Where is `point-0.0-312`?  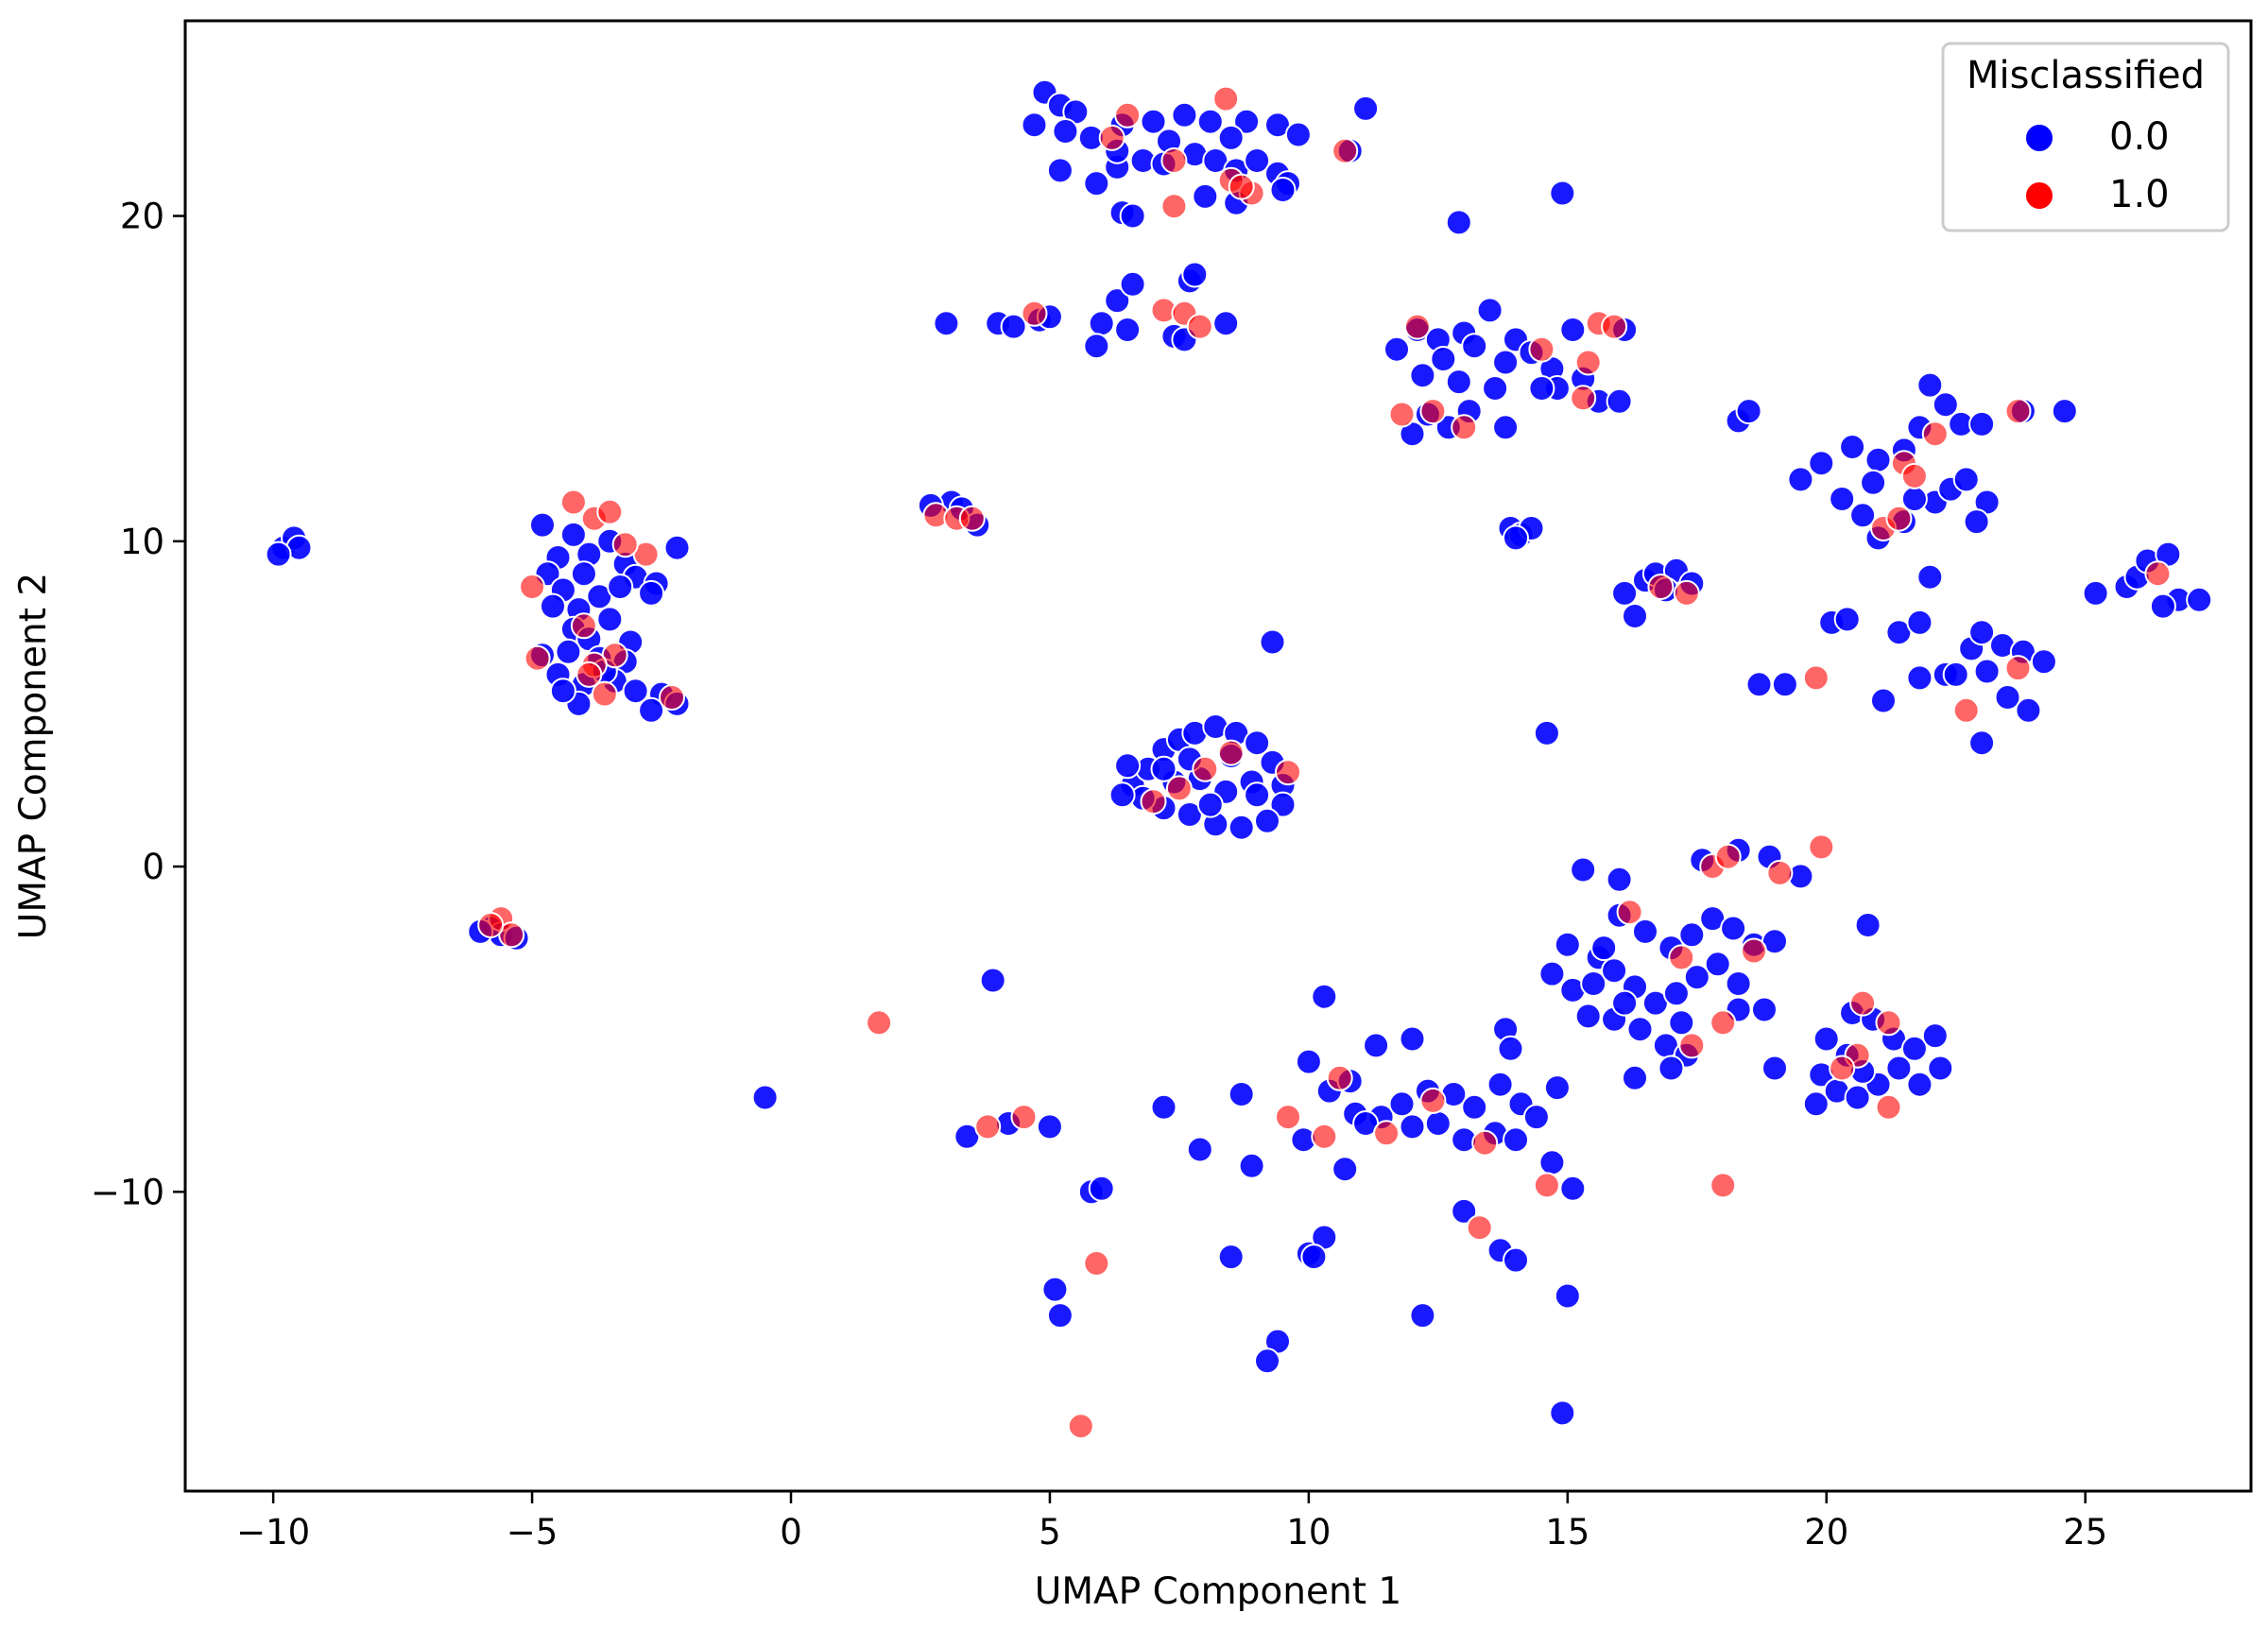 point-0.0-312 is located at coordinates (1101, 1188).